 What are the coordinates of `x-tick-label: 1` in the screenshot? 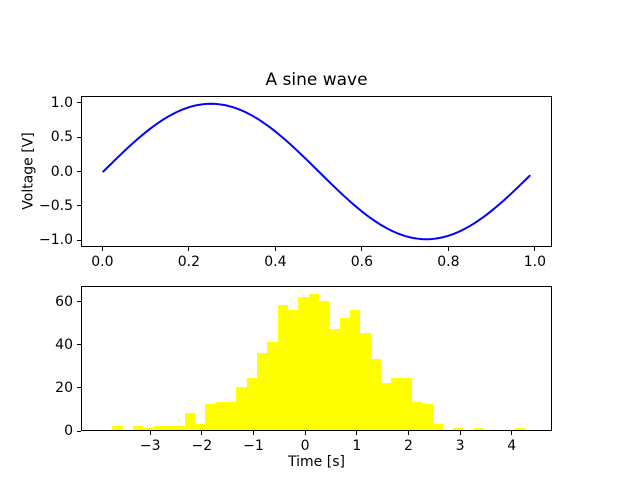 It's located at (357, 446).